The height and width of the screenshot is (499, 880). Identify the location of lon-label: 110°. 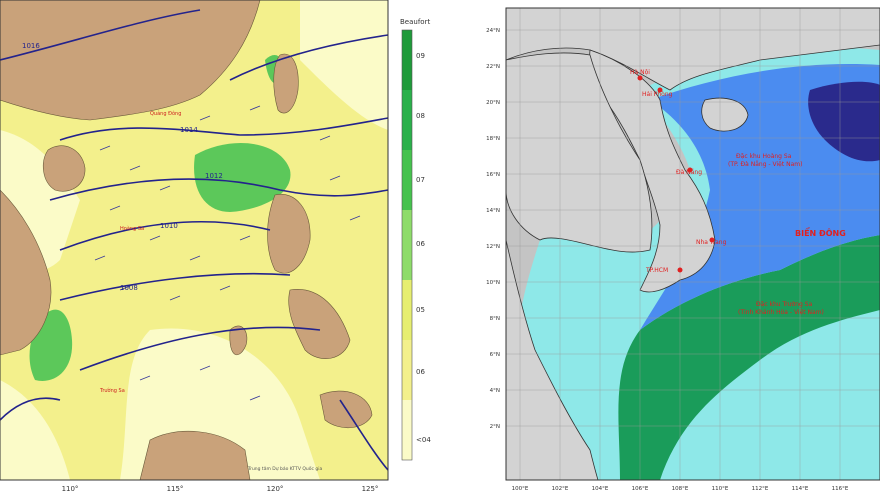
(70, 489).